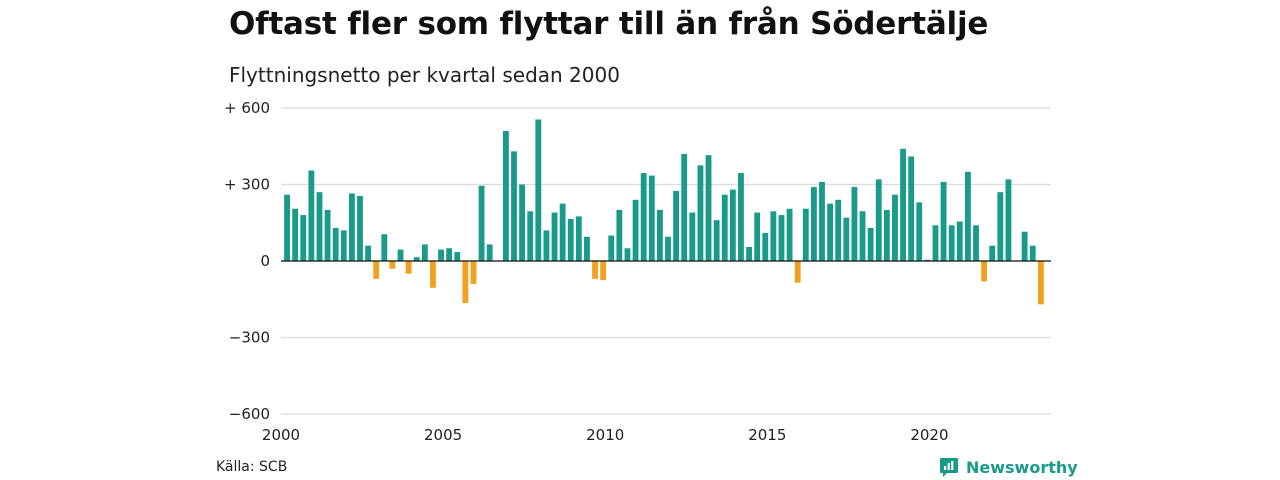  What do you see at coordinates (247, 108) in the screenshot?
I see `y-tick-label: + 600` at bounding box center [247, 108].